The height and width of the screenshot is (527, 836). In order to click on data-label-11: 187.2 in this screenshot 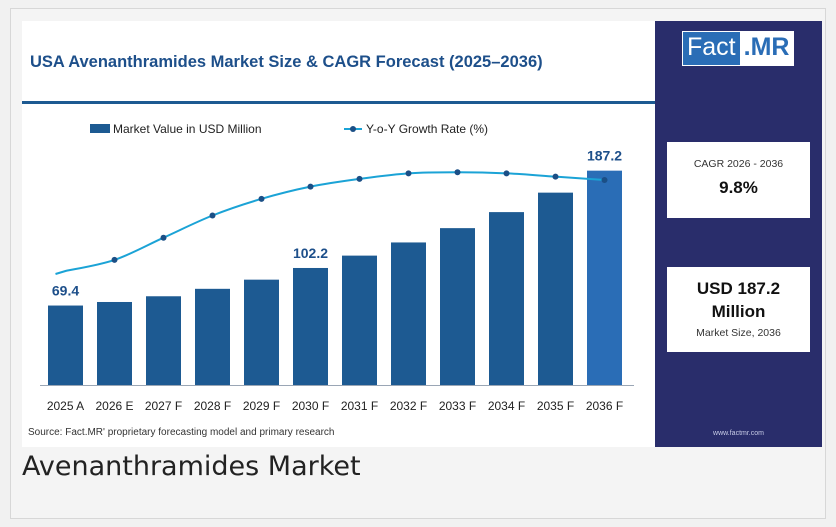, I will do `click(604, 156)`.